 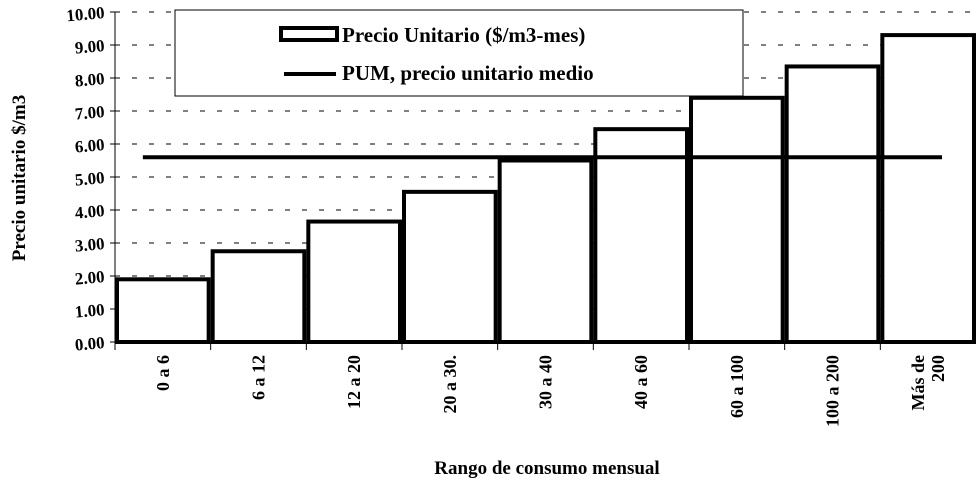 I want to click on y-tick-label: 10.00, so click(x=86, y=14).